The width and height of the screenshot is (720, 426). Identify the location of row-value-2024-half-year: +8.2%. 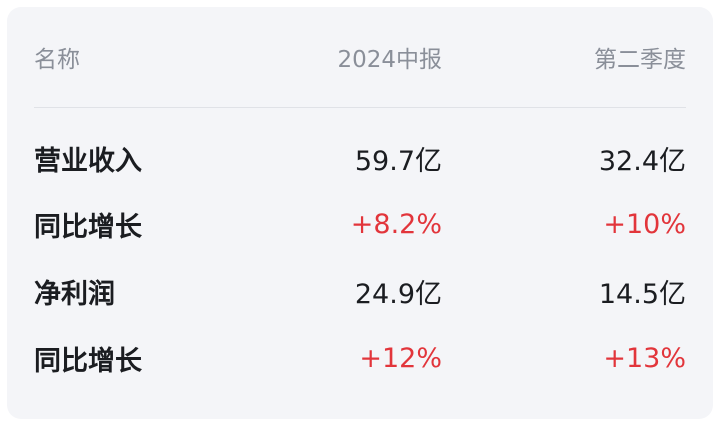
(396, 224).